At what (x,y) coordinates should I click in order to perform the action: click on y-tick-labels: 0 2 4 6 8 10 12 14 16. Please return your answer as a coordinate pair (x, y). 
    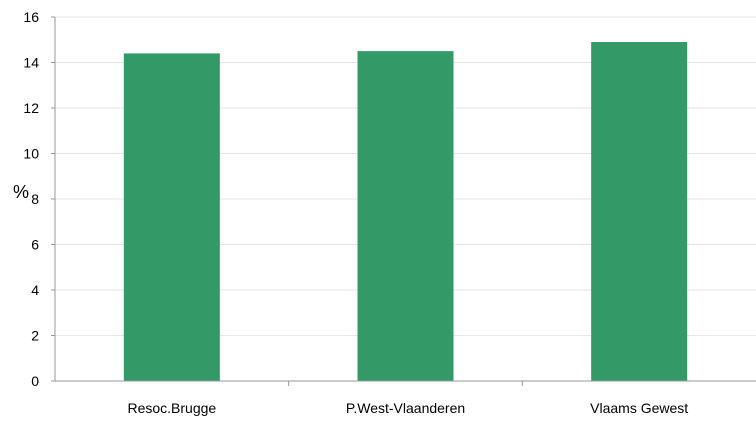
    Looking at the image, I should click on (31, 199).